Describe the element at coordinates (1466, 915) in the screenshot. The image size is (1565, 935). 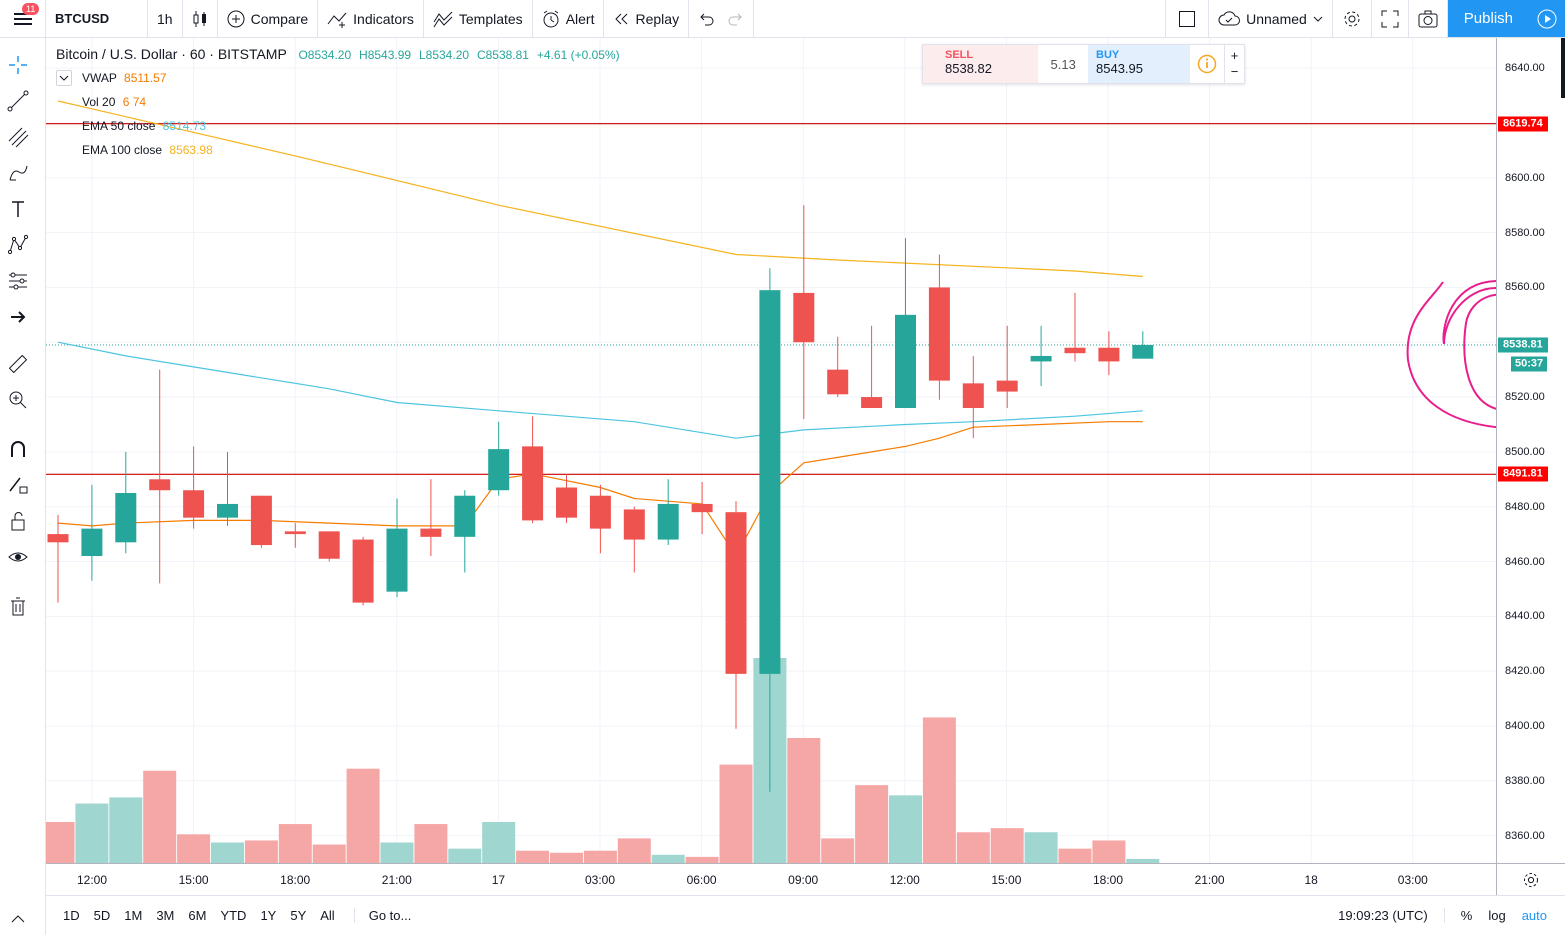
I see `percent-scale-toggle: %` at that location.